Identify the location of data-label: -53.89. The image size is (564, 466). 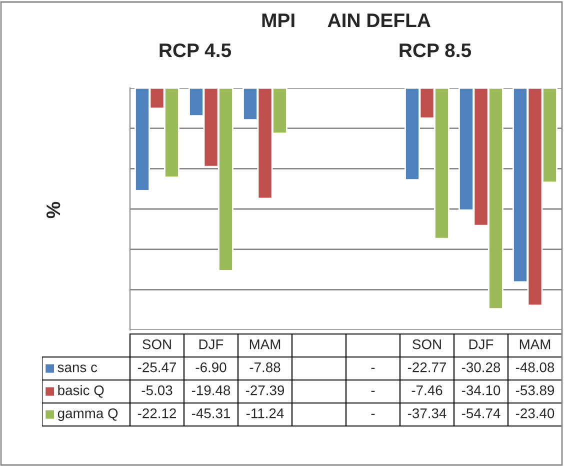
(535, 390).